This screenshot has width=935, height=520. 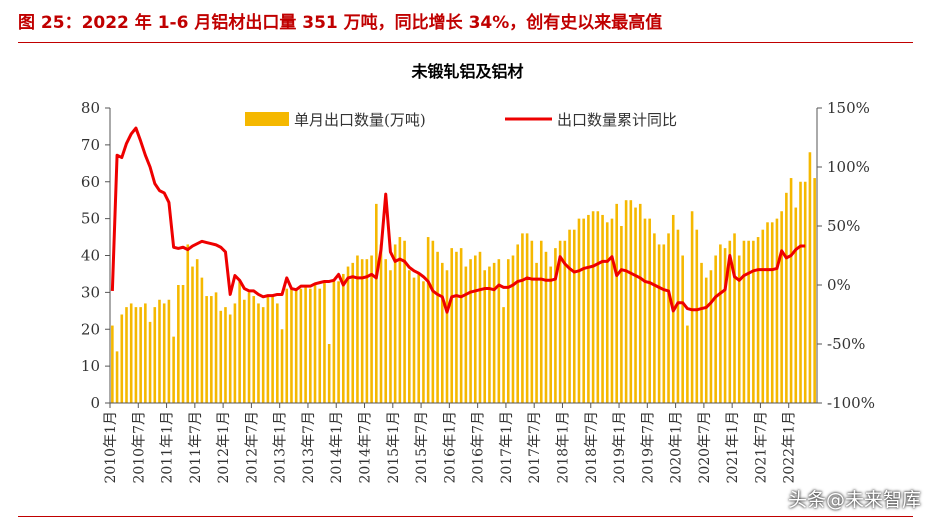 I want to click on right-tick-label: -100%, so click(x=851, y=403).